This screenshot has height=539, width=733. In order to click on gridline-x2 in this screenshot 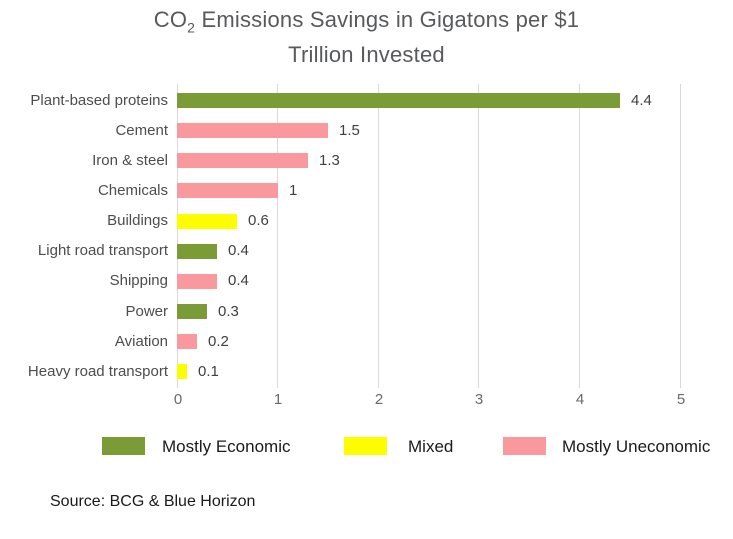, I will do `click(378, 236)`.